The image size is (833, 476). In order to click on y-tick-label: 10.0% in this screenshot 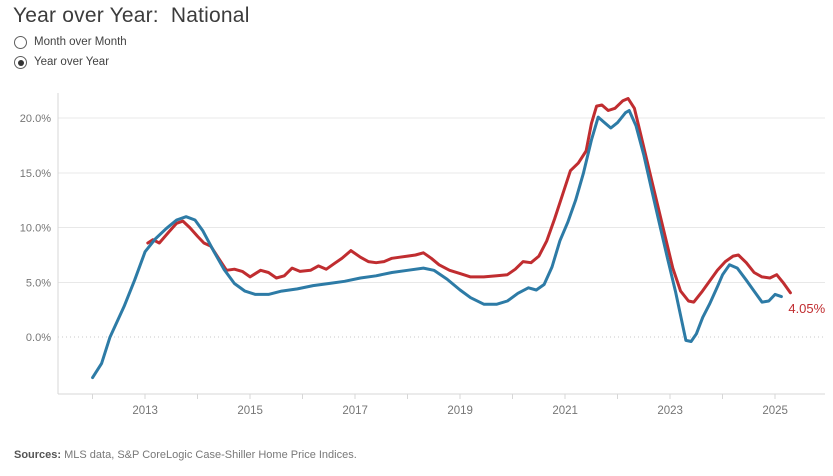, I will do `click(35, 229)`.